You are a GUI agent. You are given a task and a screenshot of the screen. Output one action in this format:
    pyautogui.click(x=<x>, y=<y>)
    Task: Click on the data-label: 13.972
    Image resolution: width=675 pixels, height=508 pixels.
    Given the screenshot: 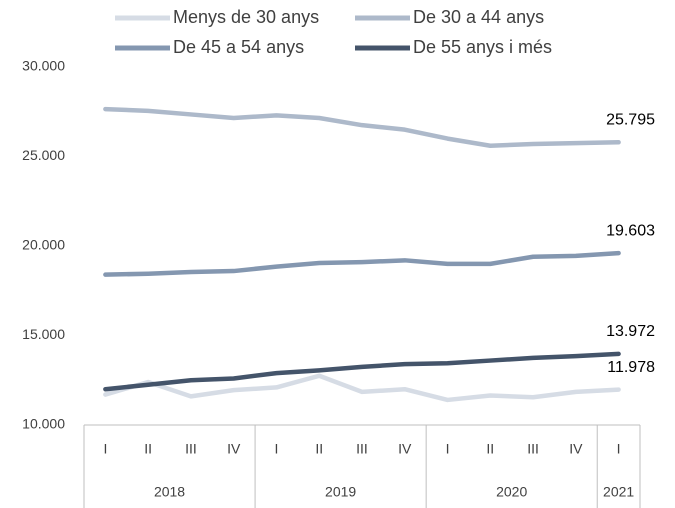 What is the action you would take?
    pyautogui.click(x=630, y=331)
    